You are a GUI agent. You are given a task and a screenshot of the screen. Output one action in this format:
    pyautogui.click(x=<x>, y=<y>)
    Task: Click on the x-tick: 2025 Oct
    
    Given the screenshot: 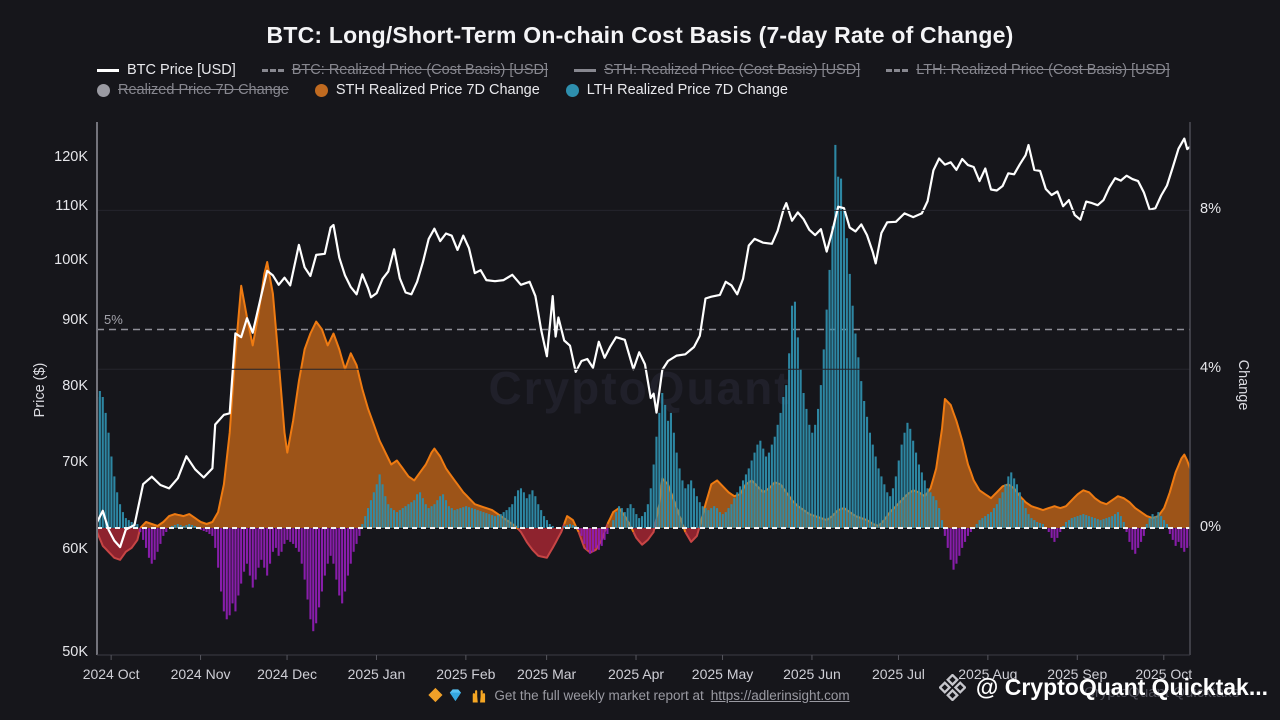 What is the action you would take?
    pyautogui.click(x=1164, y=674)
    